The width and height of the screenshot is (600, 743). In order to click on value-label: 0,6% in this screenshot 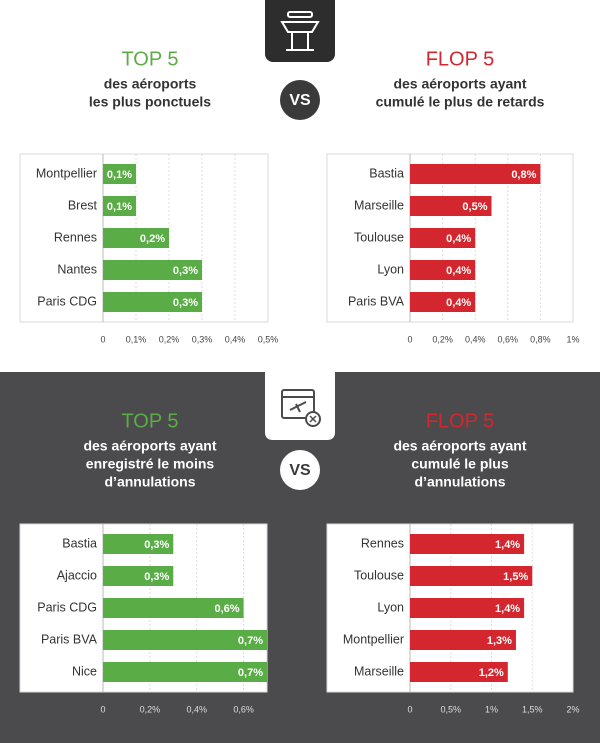, I will do `click(226, 609)`.